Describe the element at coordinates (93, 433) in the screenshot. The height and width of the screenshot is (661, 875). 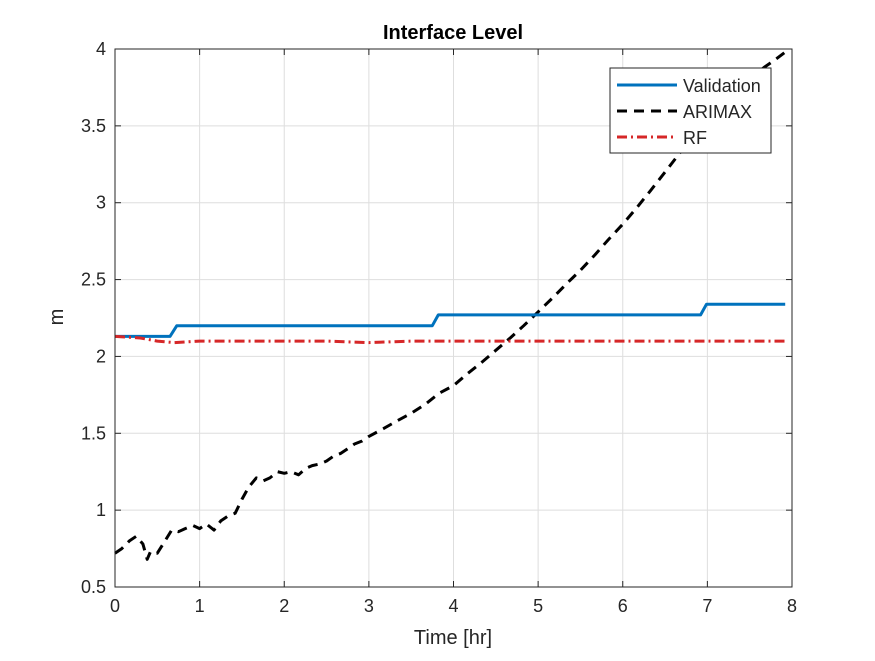
I see `y-tick-label: 1.5` at that location.